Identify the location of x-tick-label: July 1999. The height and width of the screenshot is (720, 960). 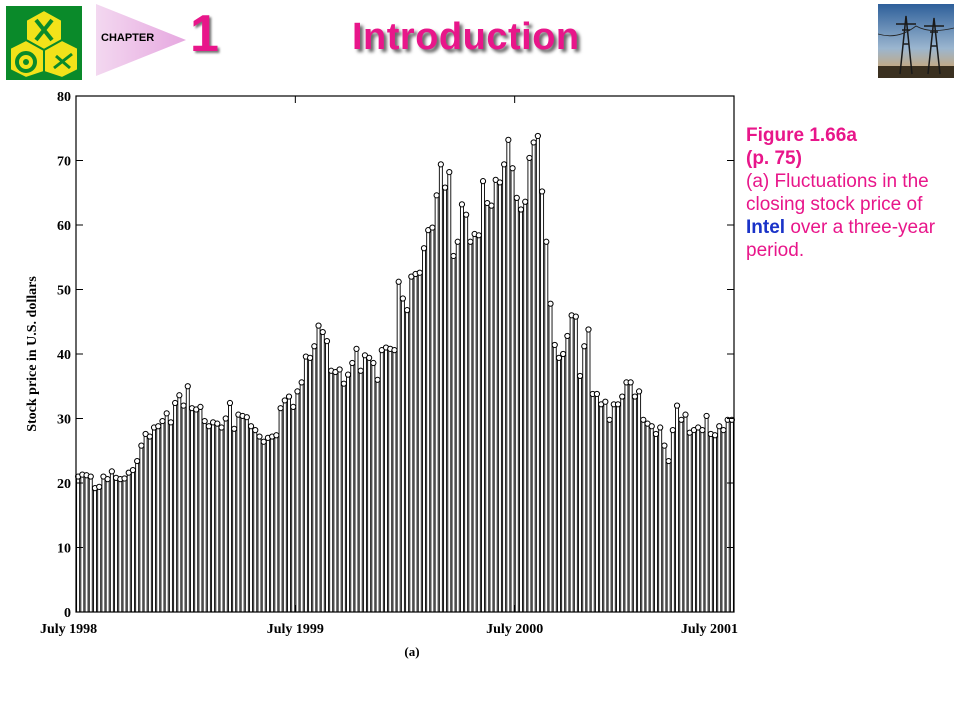
(295, 629).